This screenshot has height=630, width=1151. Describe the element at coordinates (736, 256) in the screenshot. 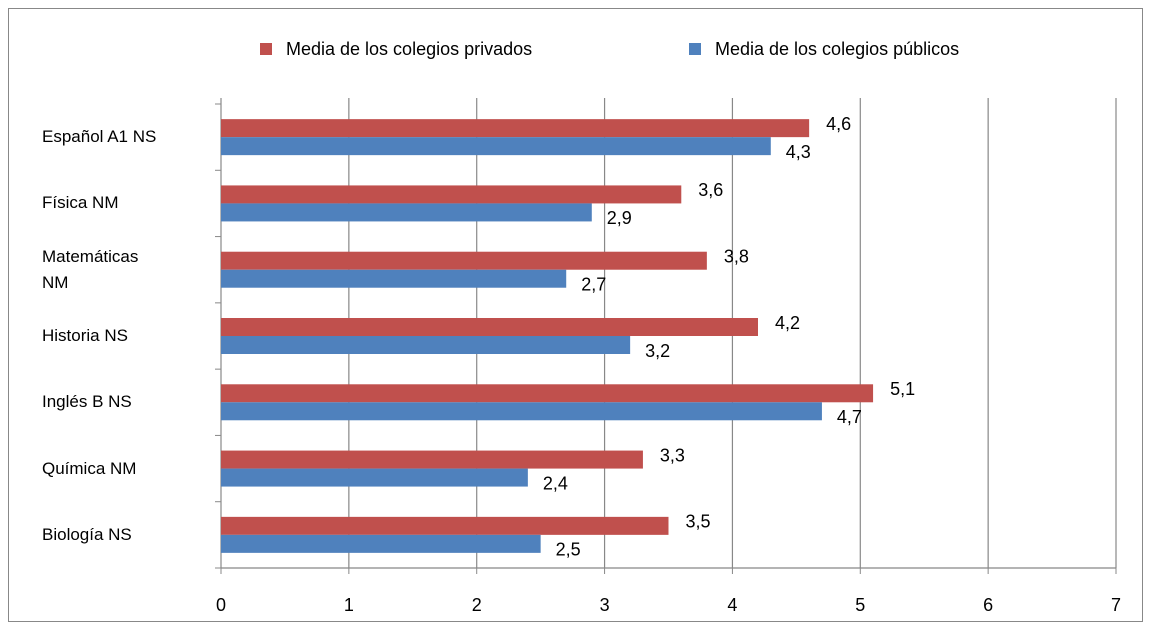

I see `data-label: 3,8` at that location.